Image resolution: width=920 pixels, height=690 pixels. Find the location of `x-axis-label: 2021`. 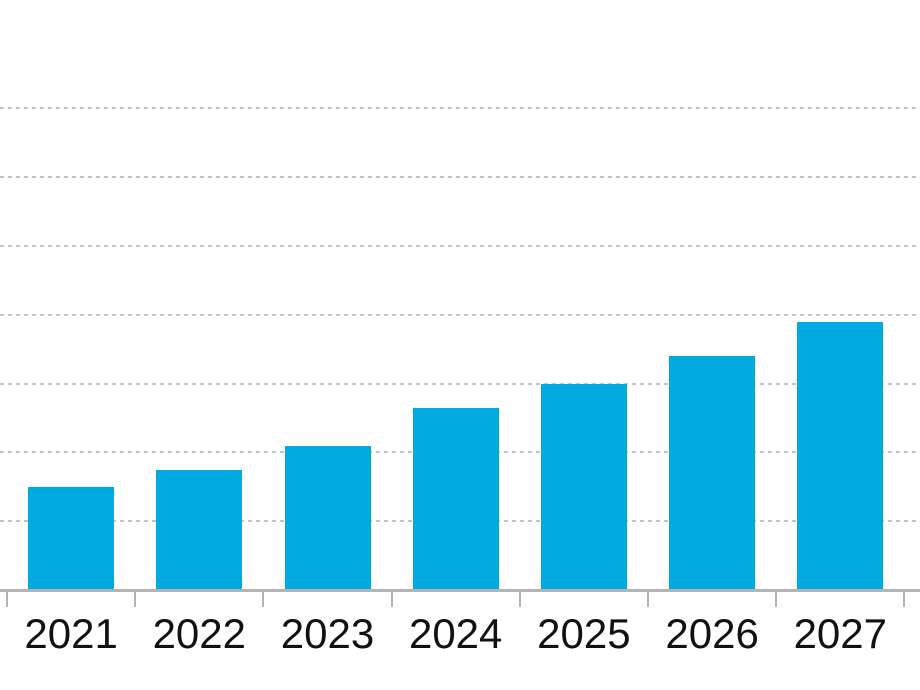

x-axis-label: 2021 is located at coordinates (71, 633).